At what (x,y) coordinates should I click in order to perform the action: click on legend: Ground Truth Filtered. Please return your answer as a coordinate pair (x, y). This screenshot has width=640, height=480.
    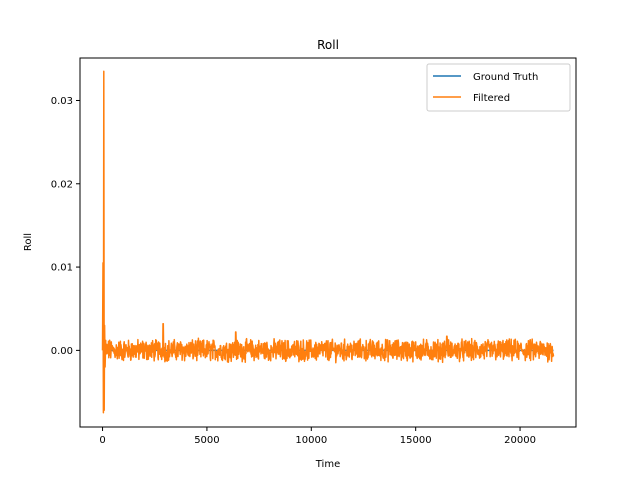
    Looking at the image, I should click on (498, 87).